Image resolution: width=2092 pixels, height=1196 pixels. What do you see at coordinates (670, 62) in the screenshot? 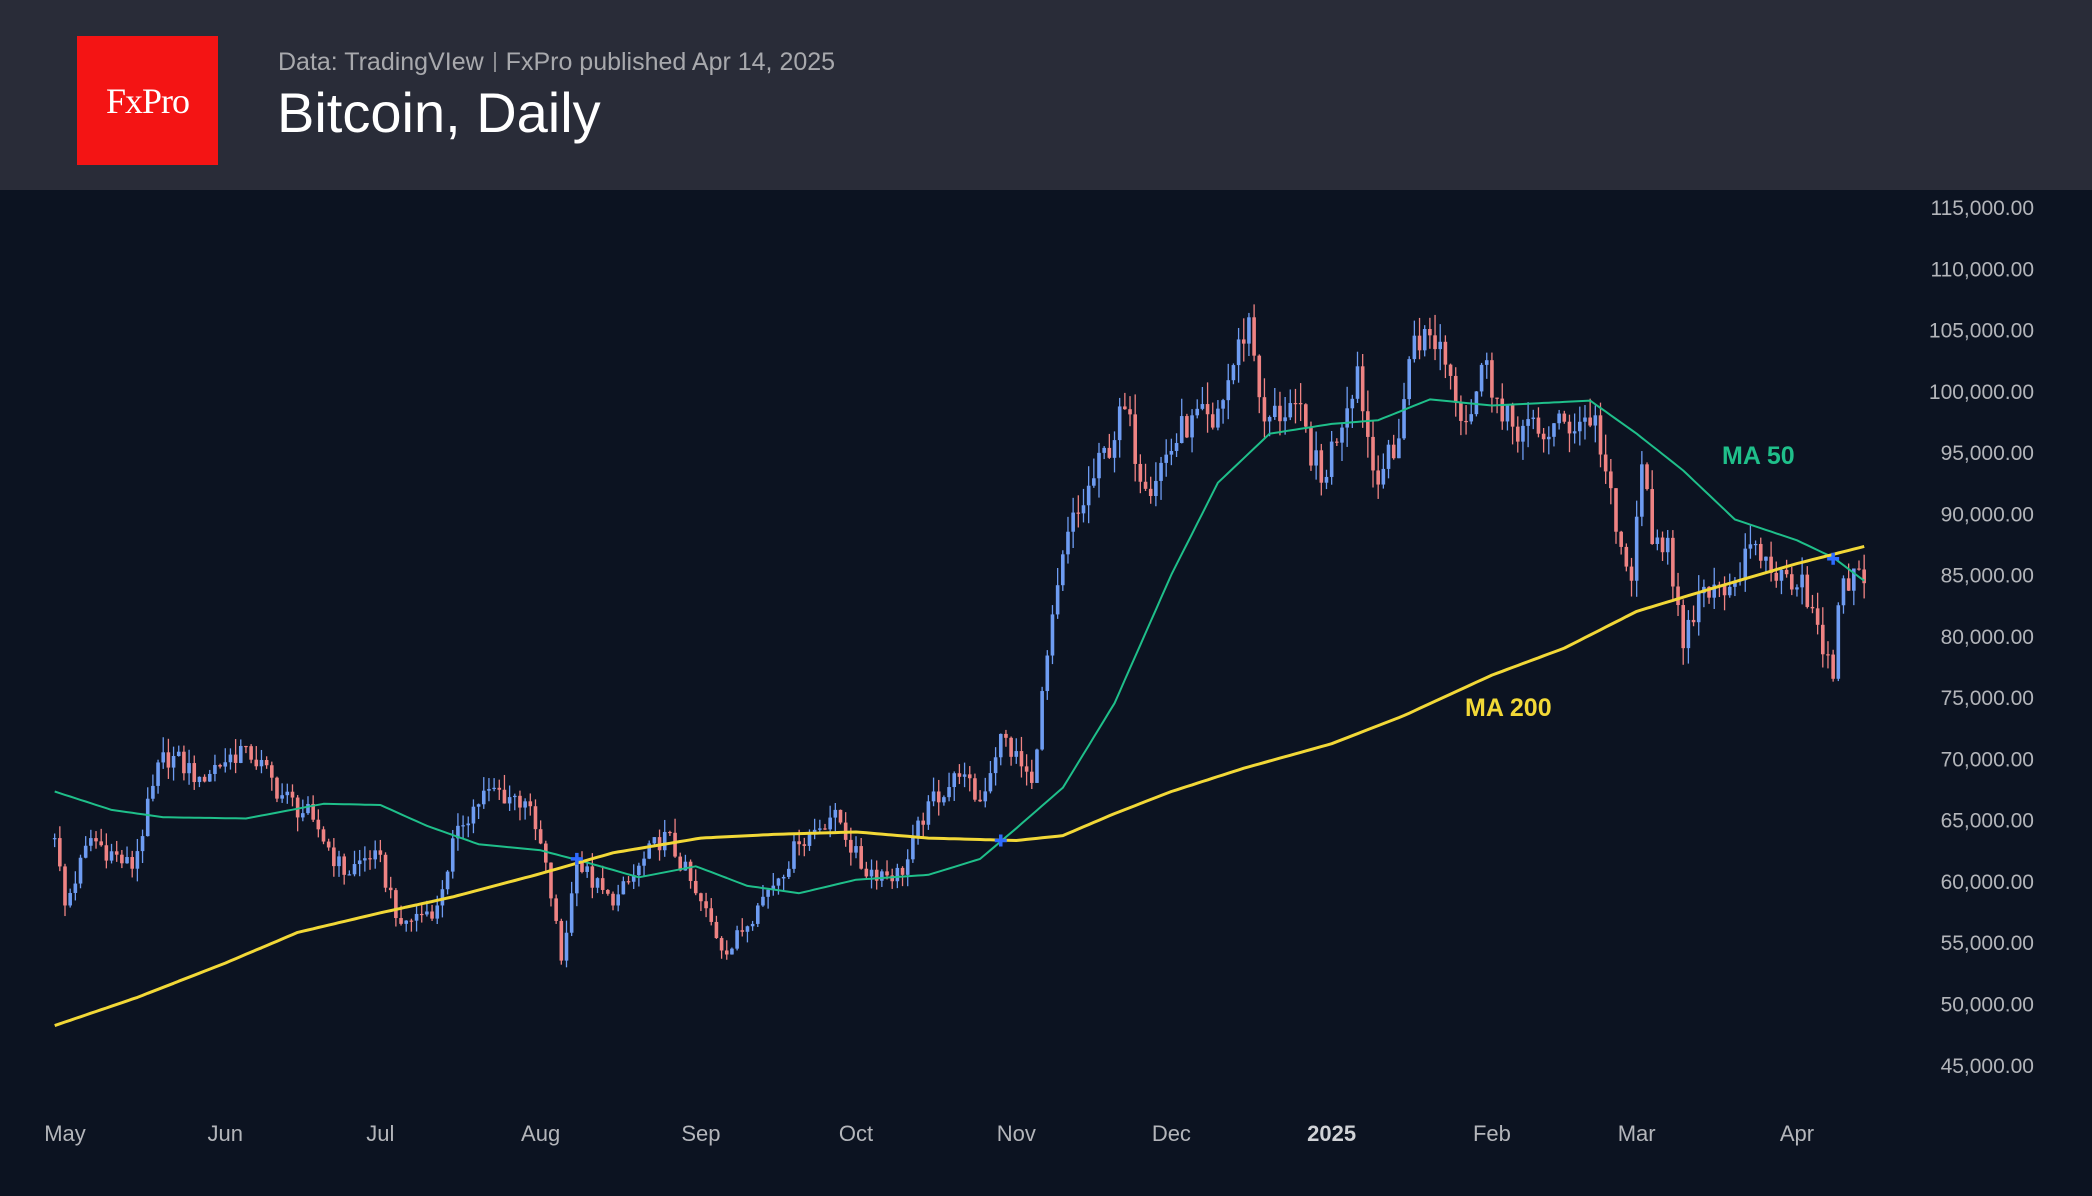
I see `published-date: FxPro published Apr 14, 2025` at bounding box center [670, 62].